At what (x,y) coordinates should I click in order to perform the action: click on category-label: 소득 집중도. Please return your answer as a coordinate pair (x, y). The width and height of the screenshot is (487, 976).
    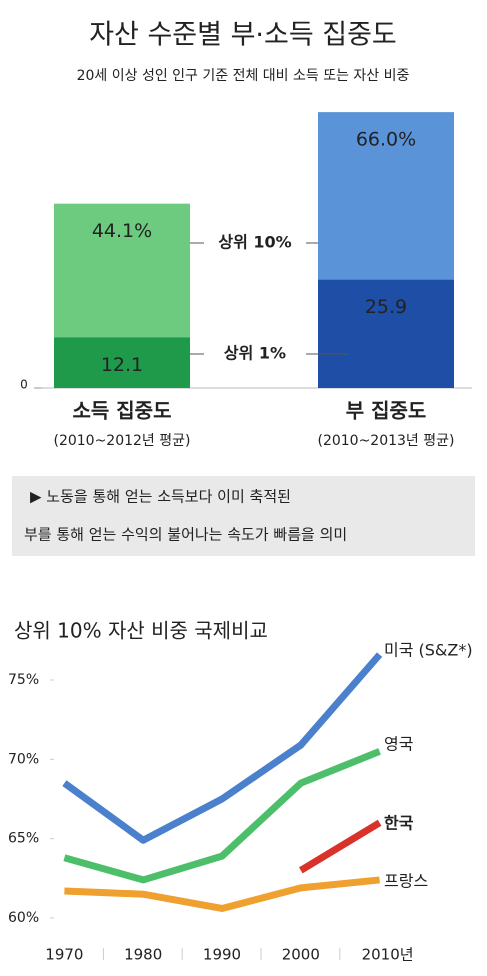
    Looking at the image, I should click on (122, 411).